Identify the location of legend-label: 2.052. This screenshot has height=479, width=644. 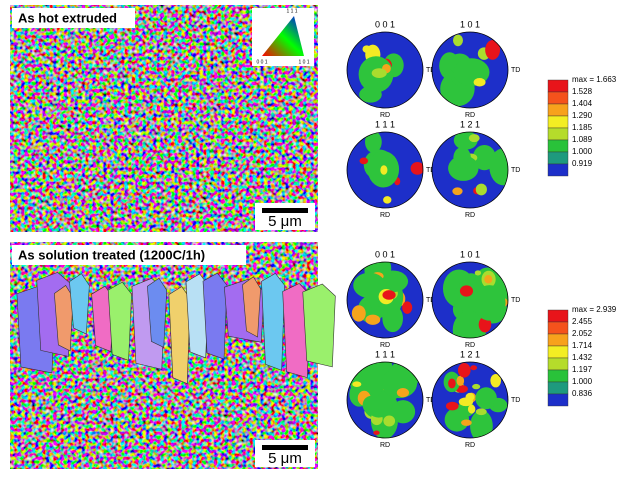
(582, 333).